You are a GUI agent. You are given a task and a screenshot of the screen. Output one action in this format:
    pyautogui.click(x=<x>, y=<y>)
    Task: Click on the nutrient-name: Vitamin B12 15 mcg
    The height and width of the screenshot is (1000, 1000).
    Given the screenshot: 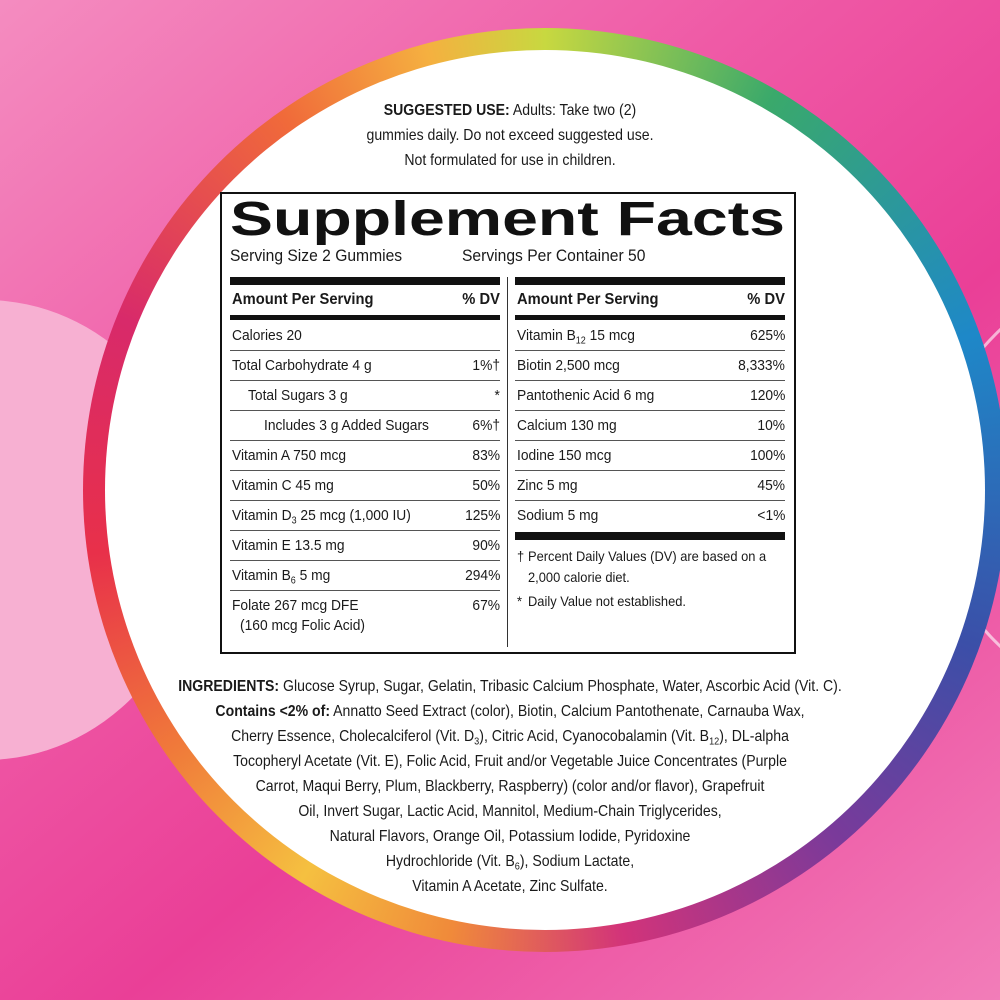 What is the action you would take?
    pyautogui.click(x=576, y=336)
    